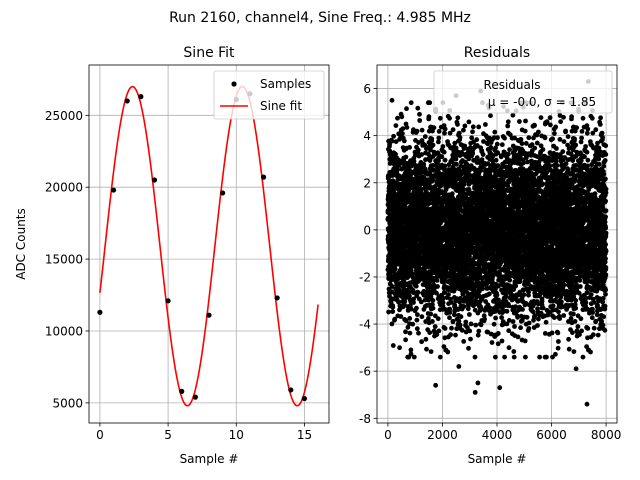 This screenshot has height=480, width=640. What do you see at coordinates (64, 188) in the screenshot?
I see `y-tick-label: 20000` at bounding box center [64, 188].